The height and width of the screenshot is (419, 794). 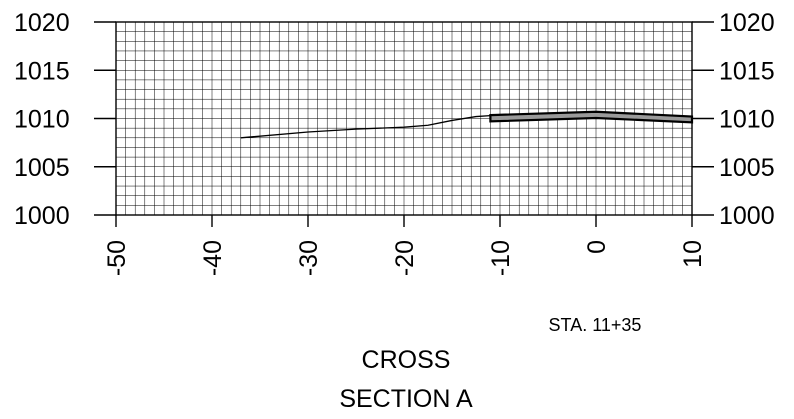 I want to click on y-axis-right: 1000 1005 1010 1015 1020, so click(x=733, y=119).